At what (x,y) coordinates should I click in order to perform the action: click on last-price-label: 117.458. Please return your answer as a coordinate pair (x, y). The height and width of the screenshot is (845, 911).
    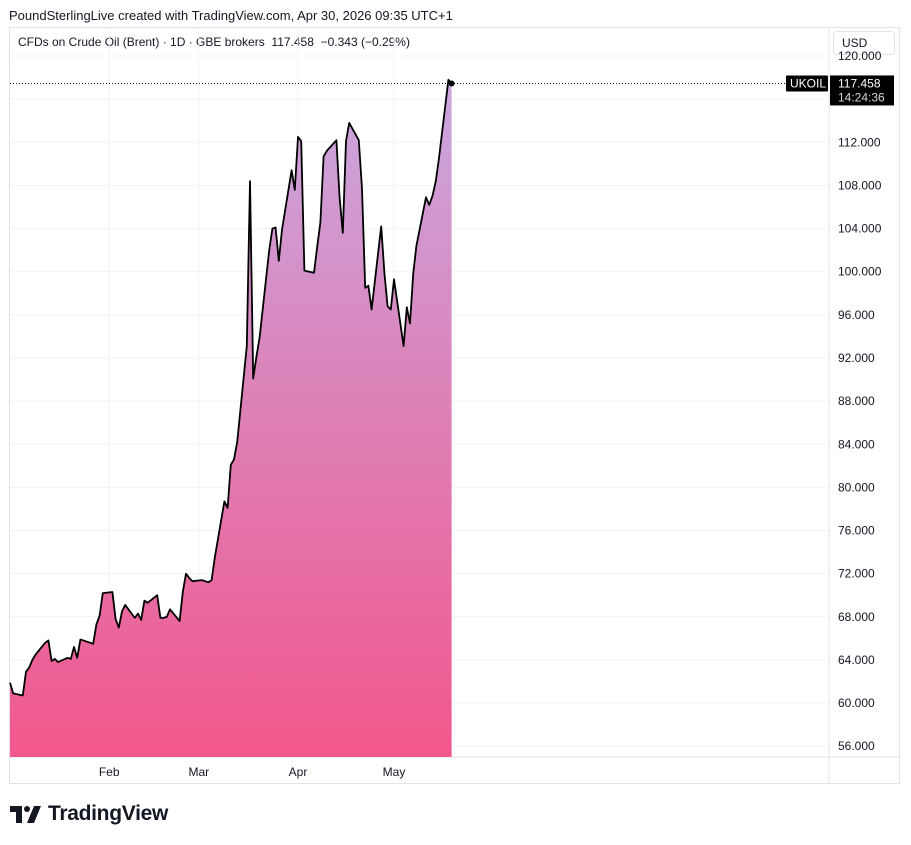
    Looking at the image, I should click on (292, 42).